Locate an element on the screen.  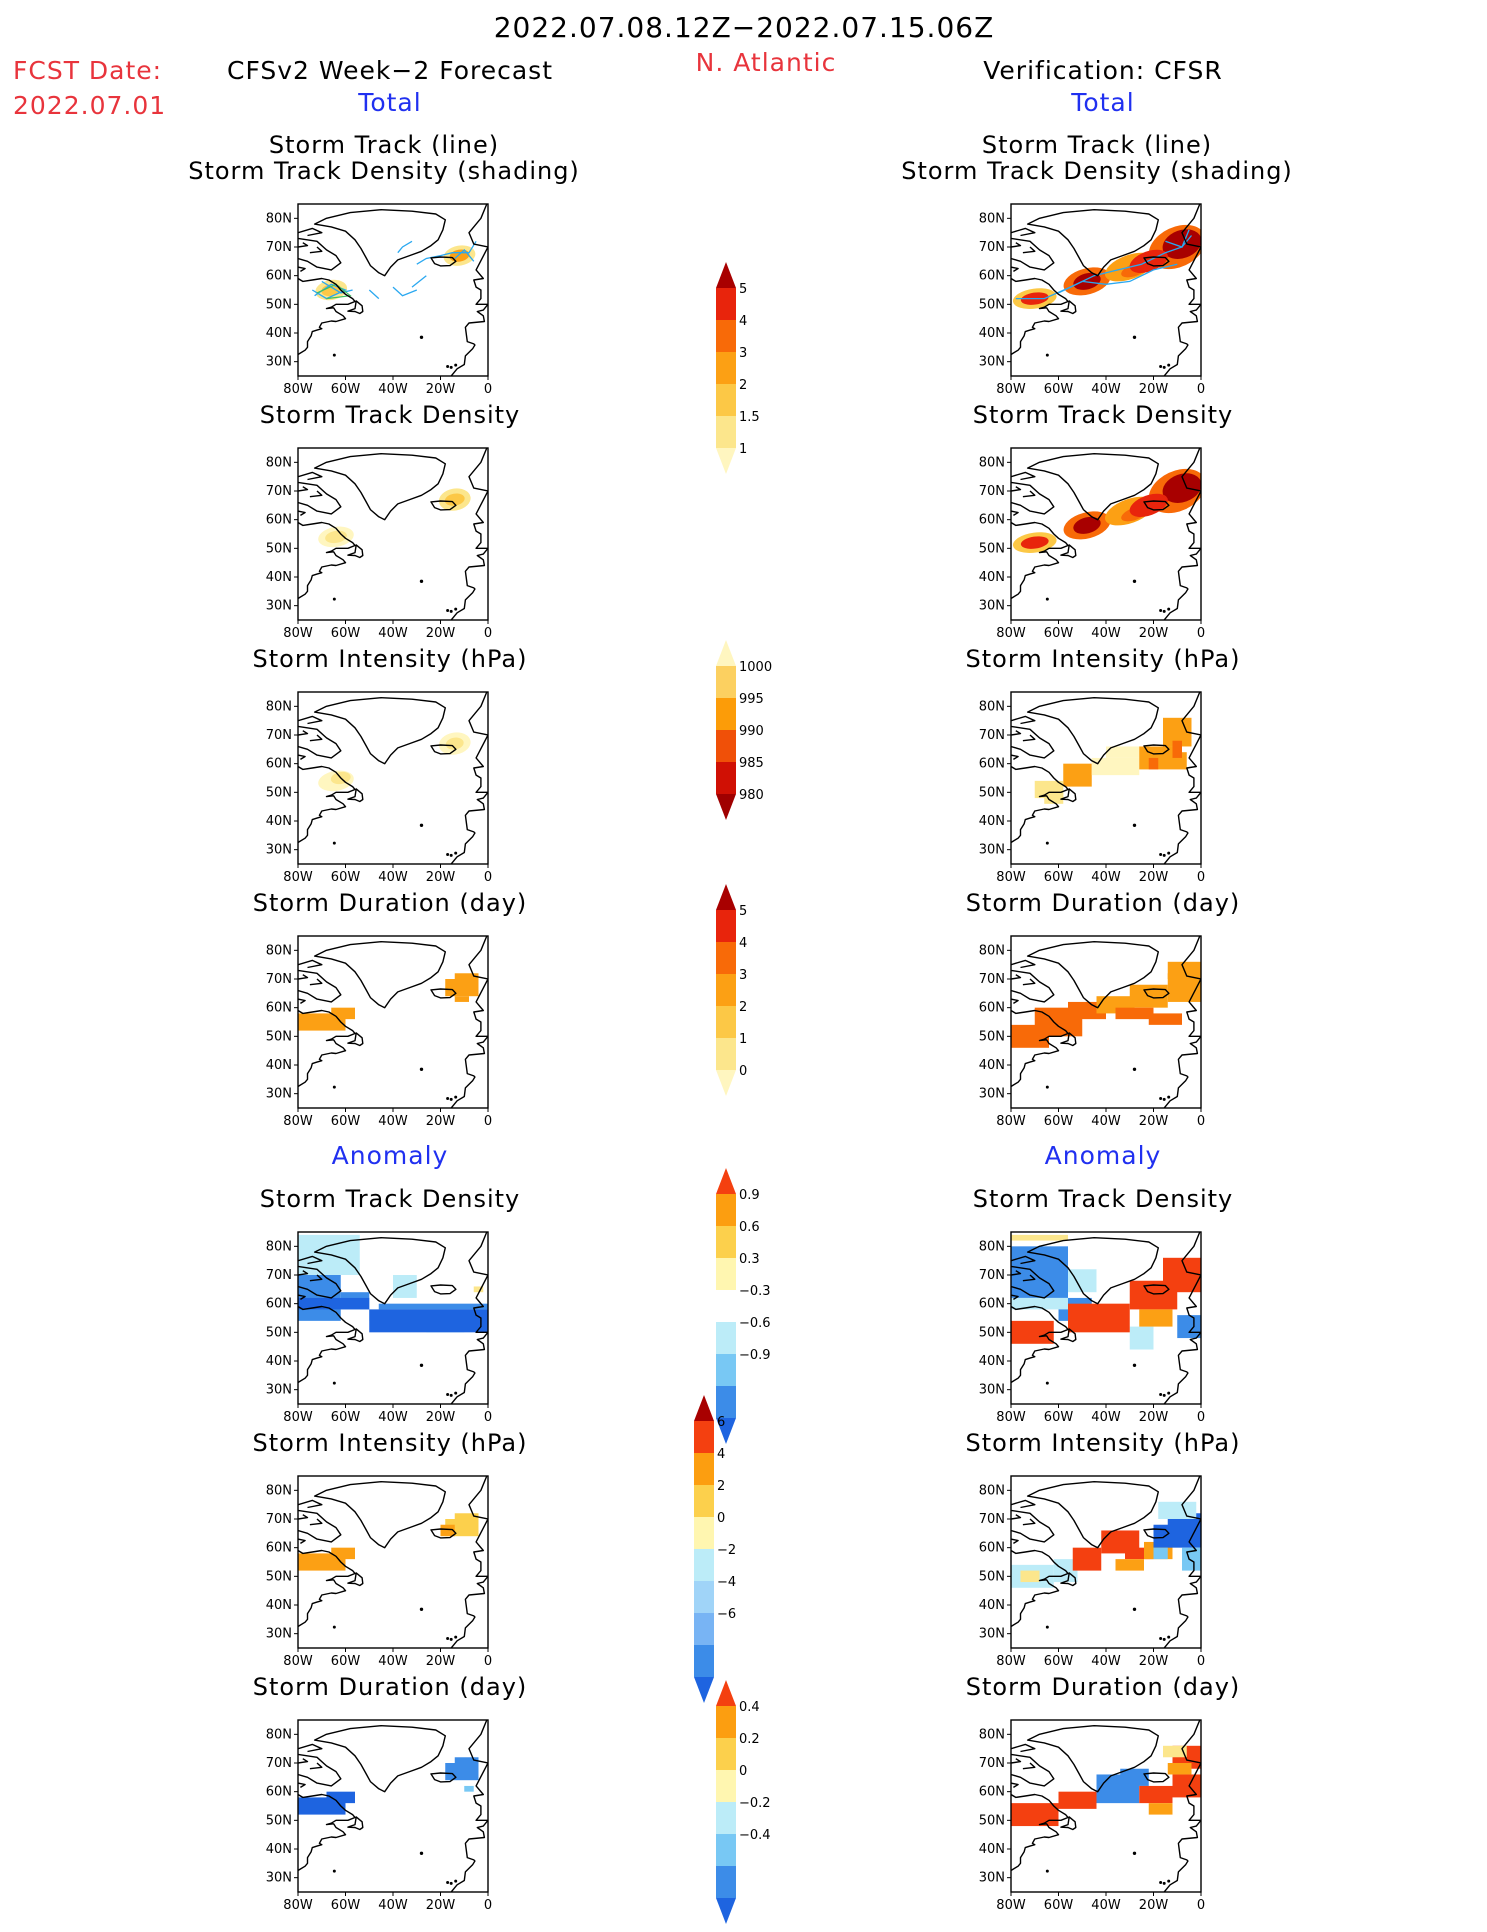
colorbar-label: 0.4 is located at coordinates (749, 1707).